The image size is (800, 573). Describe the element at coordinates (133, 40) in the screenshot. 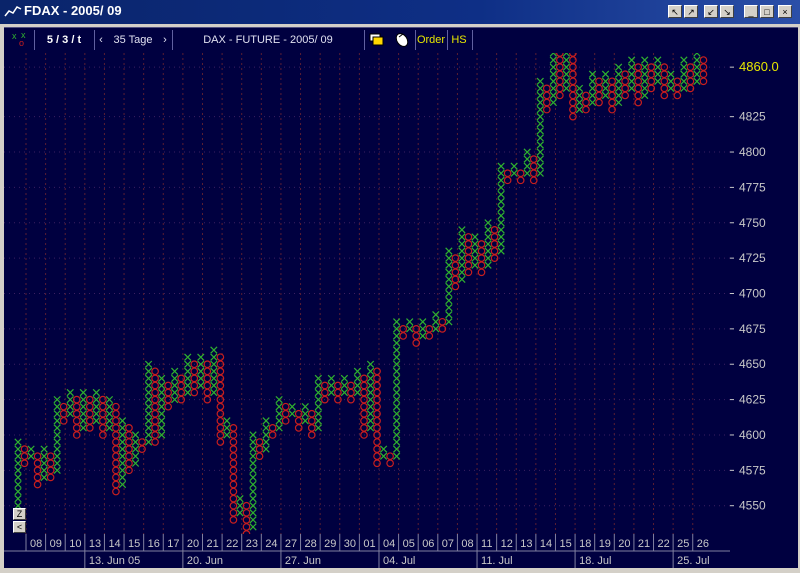

I see `period-field: 35 Tage` at that location.